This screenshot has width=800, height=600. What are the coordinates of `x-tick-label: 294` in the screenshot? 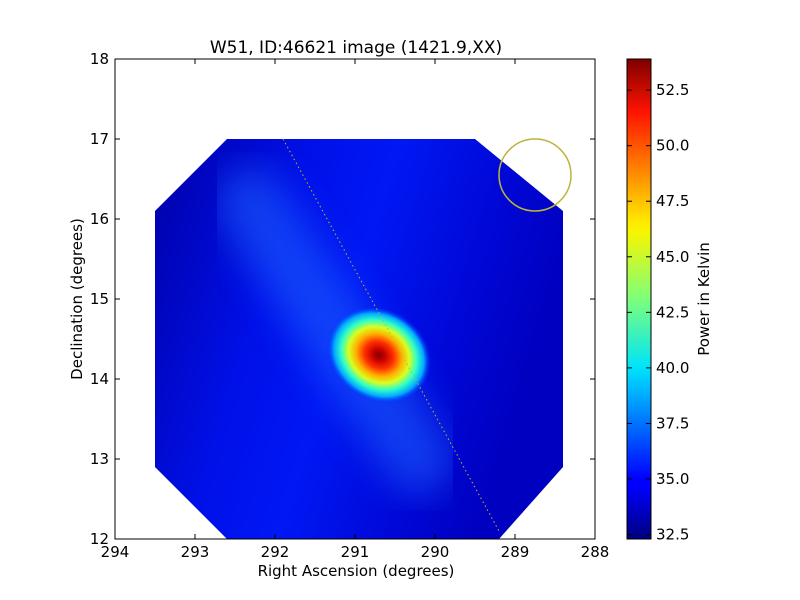 It's located at (115, 552).